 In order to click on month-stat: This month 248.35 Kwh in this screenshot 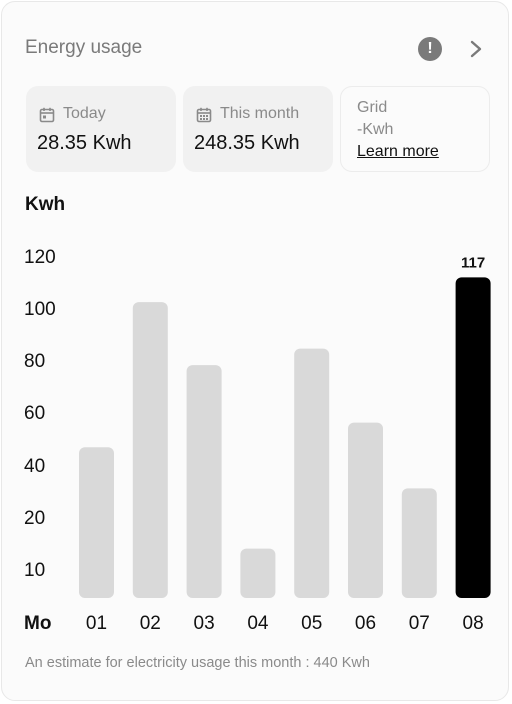, I will do `click(258, 129)`.